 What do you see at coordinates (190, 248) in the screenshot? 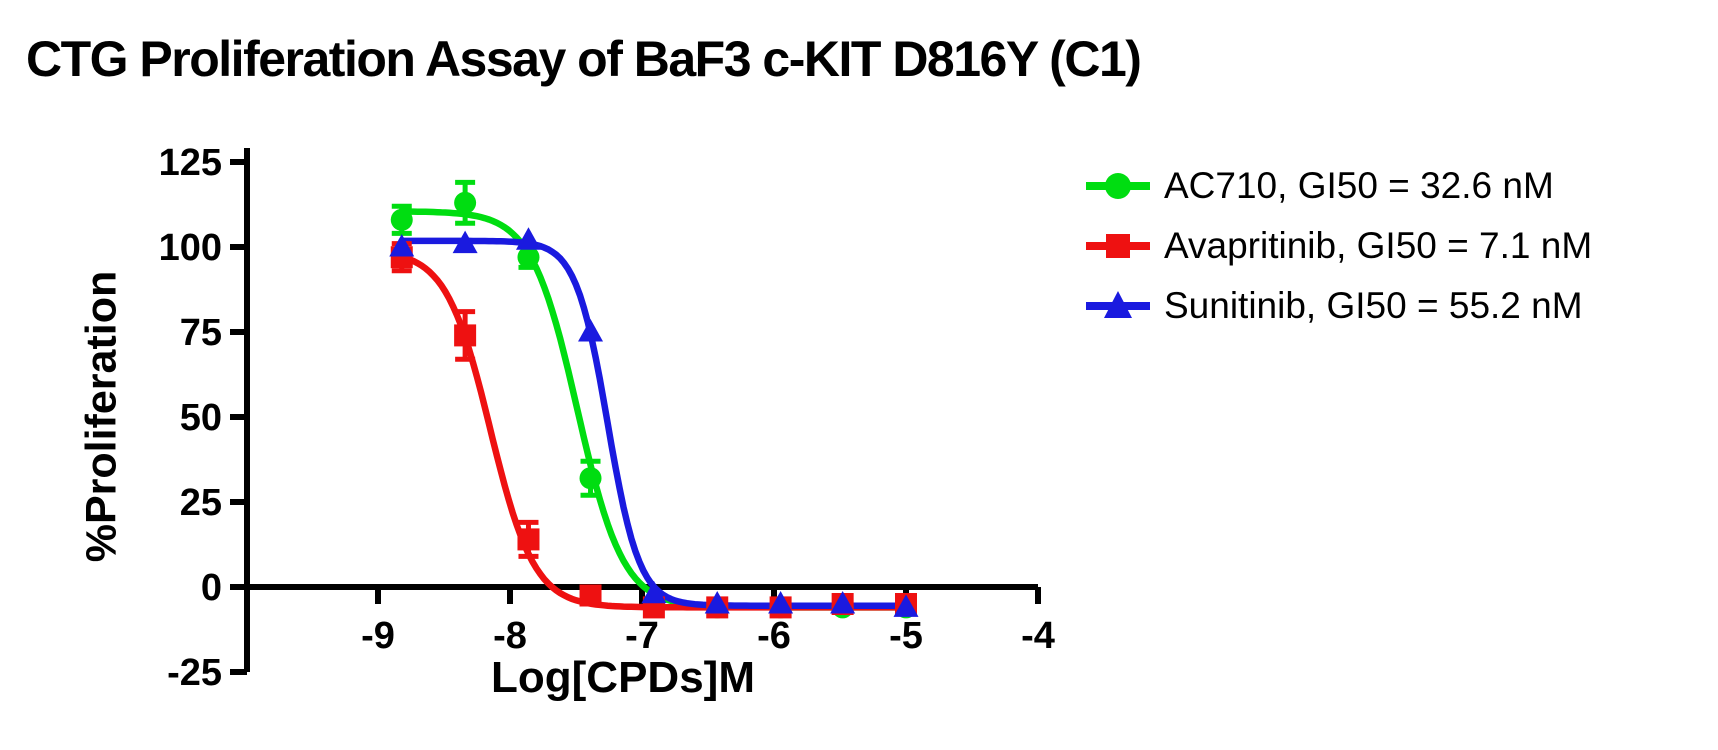
I see `y-tick-label: 100` at bounding box center [190, 248].